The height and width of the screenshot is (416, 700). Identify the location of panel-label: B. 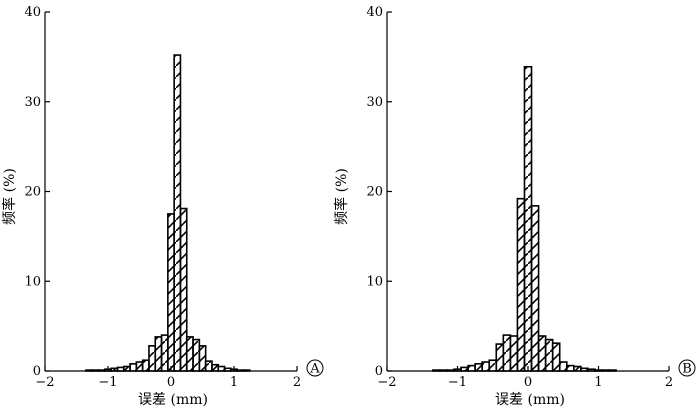
(687, 369).